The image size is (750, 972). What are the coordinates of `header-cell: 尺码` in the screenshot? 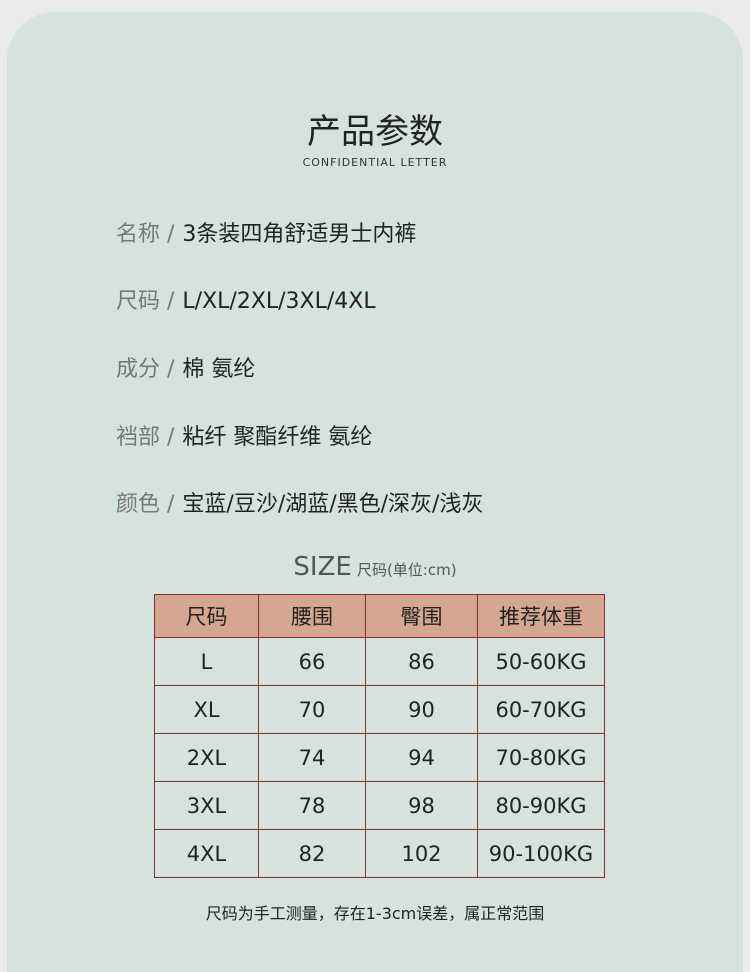 It's located at (206, 616).